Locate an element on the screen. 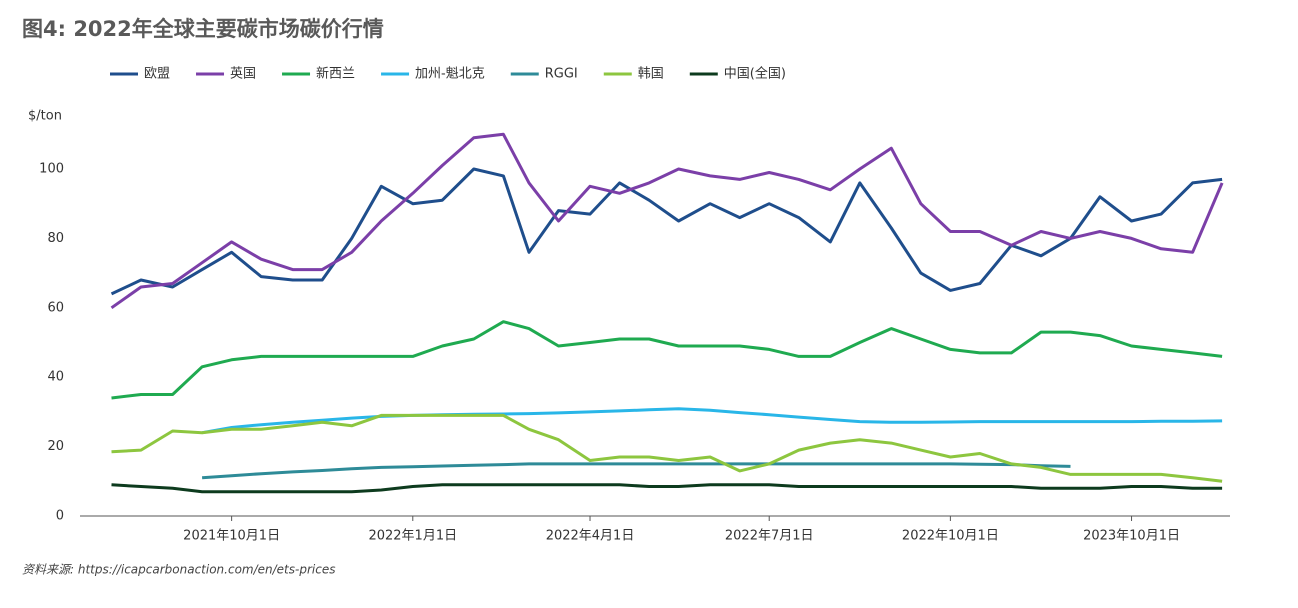  y-tick-label: 100 is located at coordinates (51, 169).